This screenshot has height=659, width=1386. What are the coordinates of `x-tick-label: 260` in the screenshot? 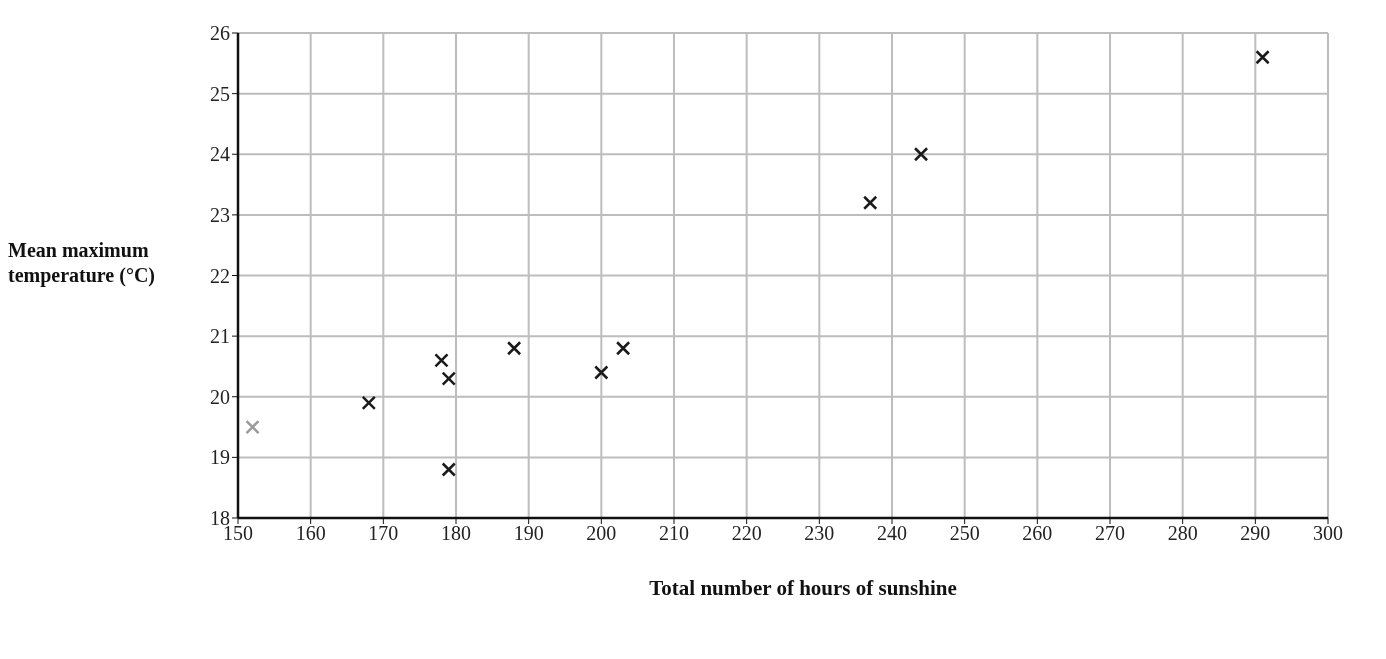 It's located at (1037, 533).